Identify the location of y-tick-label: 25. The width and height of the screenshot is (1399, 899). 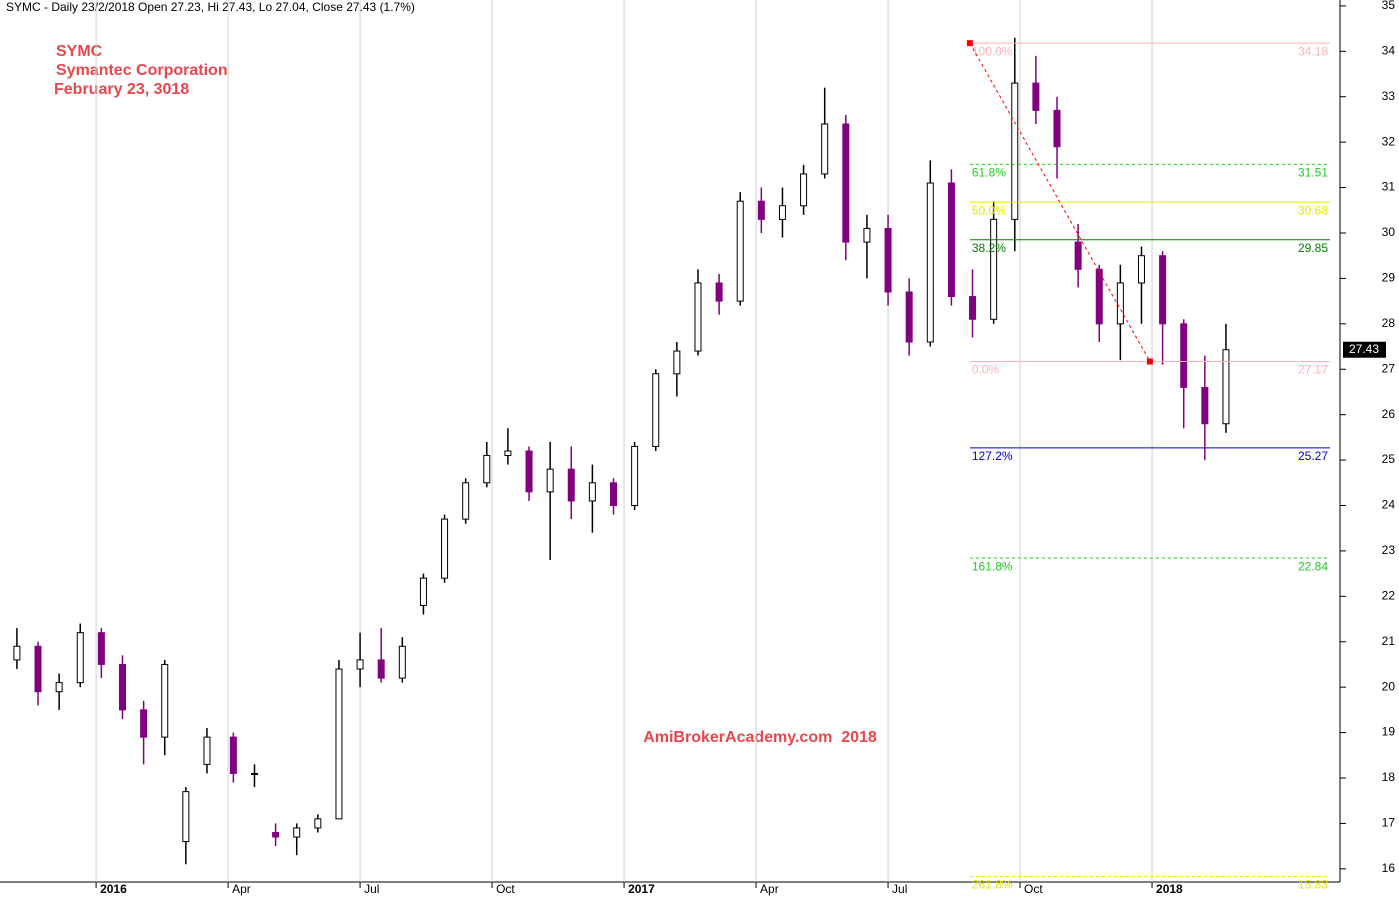
(1389, 459).